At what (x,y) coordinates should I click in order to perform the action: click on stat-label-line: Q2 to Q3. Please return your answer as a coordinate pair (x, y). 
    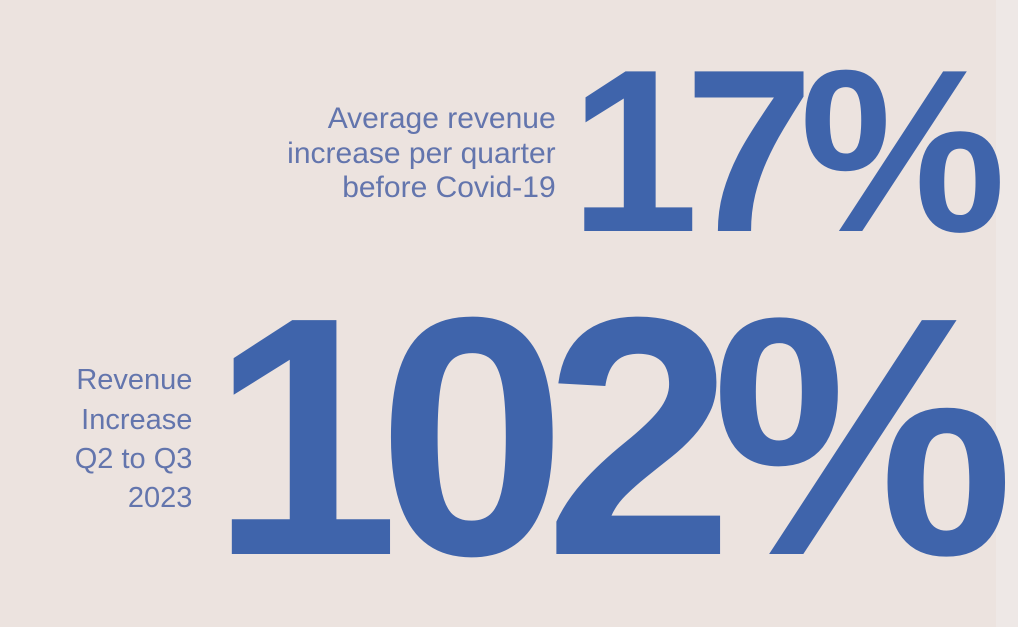
    Looking at the image, I should click on (133, 459).